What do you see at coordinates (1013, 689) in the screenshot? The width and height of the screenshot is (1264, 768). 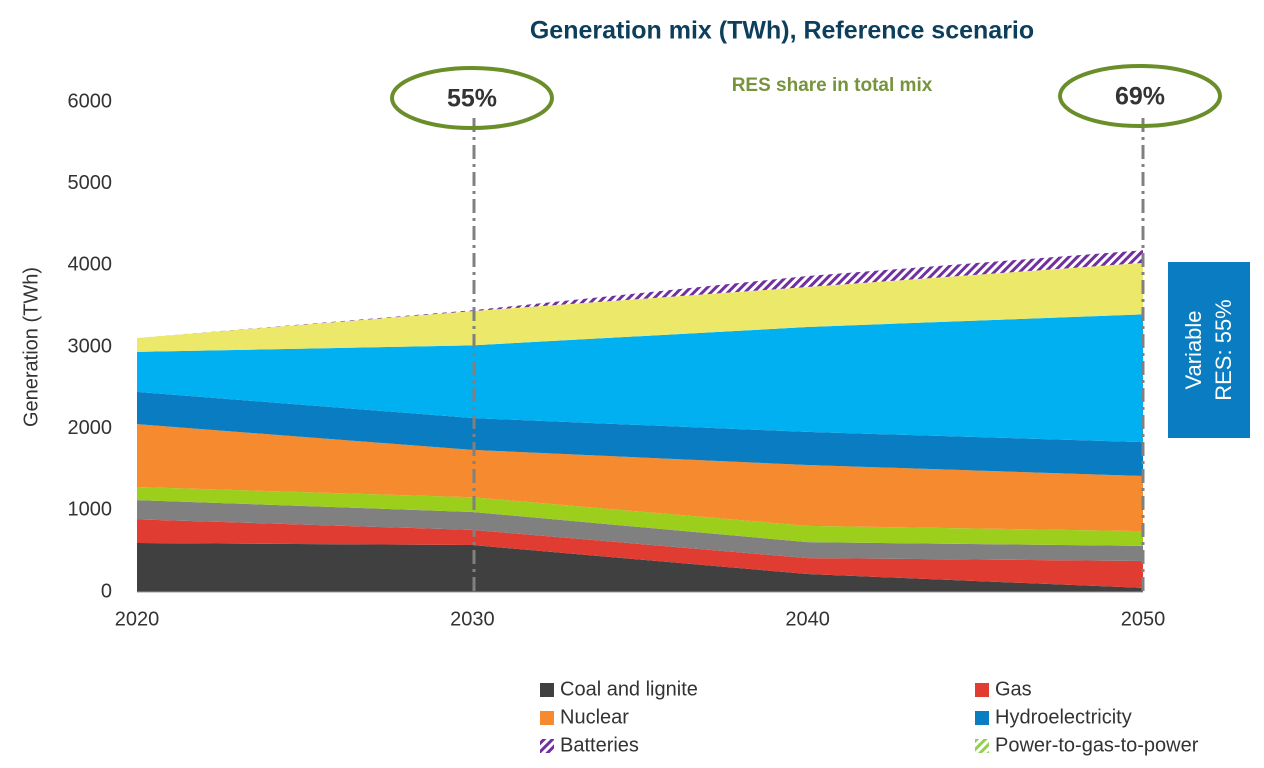 I see `legend-label: Gas` at bounding box center [1013, 689].